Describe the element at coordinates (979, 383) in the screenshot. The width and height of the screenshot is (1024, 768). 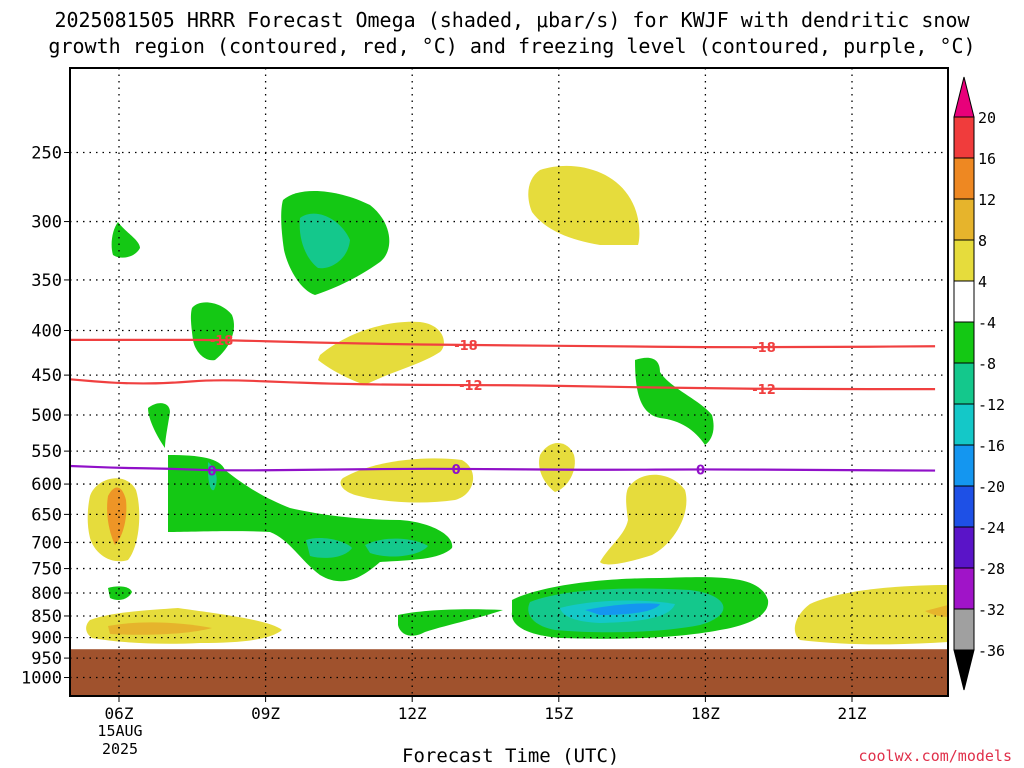
I see `colorbar-legend: 20 16 12 8 4 -4 -8 -12 -16 -20 -24 -28 -32 -36` at that location.